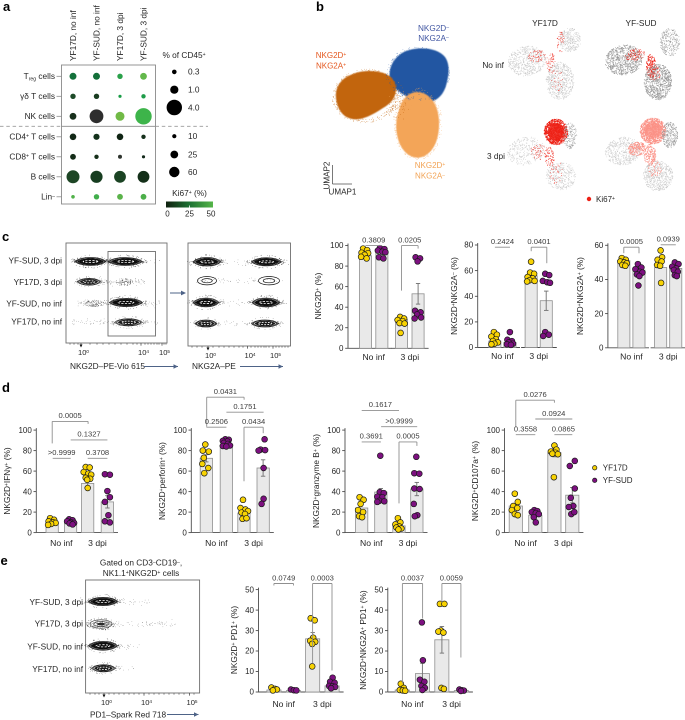  What do you see at coordinates (378, 630) in the screenshot?
I see `svg-text: 30` at bounding box center [378, 630].